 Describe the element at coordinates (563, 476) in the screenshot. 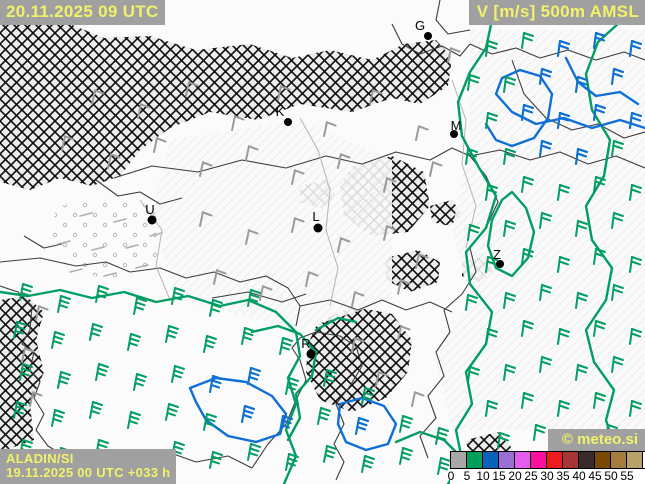

I see `colorbar-tick-35: 35` at that location.